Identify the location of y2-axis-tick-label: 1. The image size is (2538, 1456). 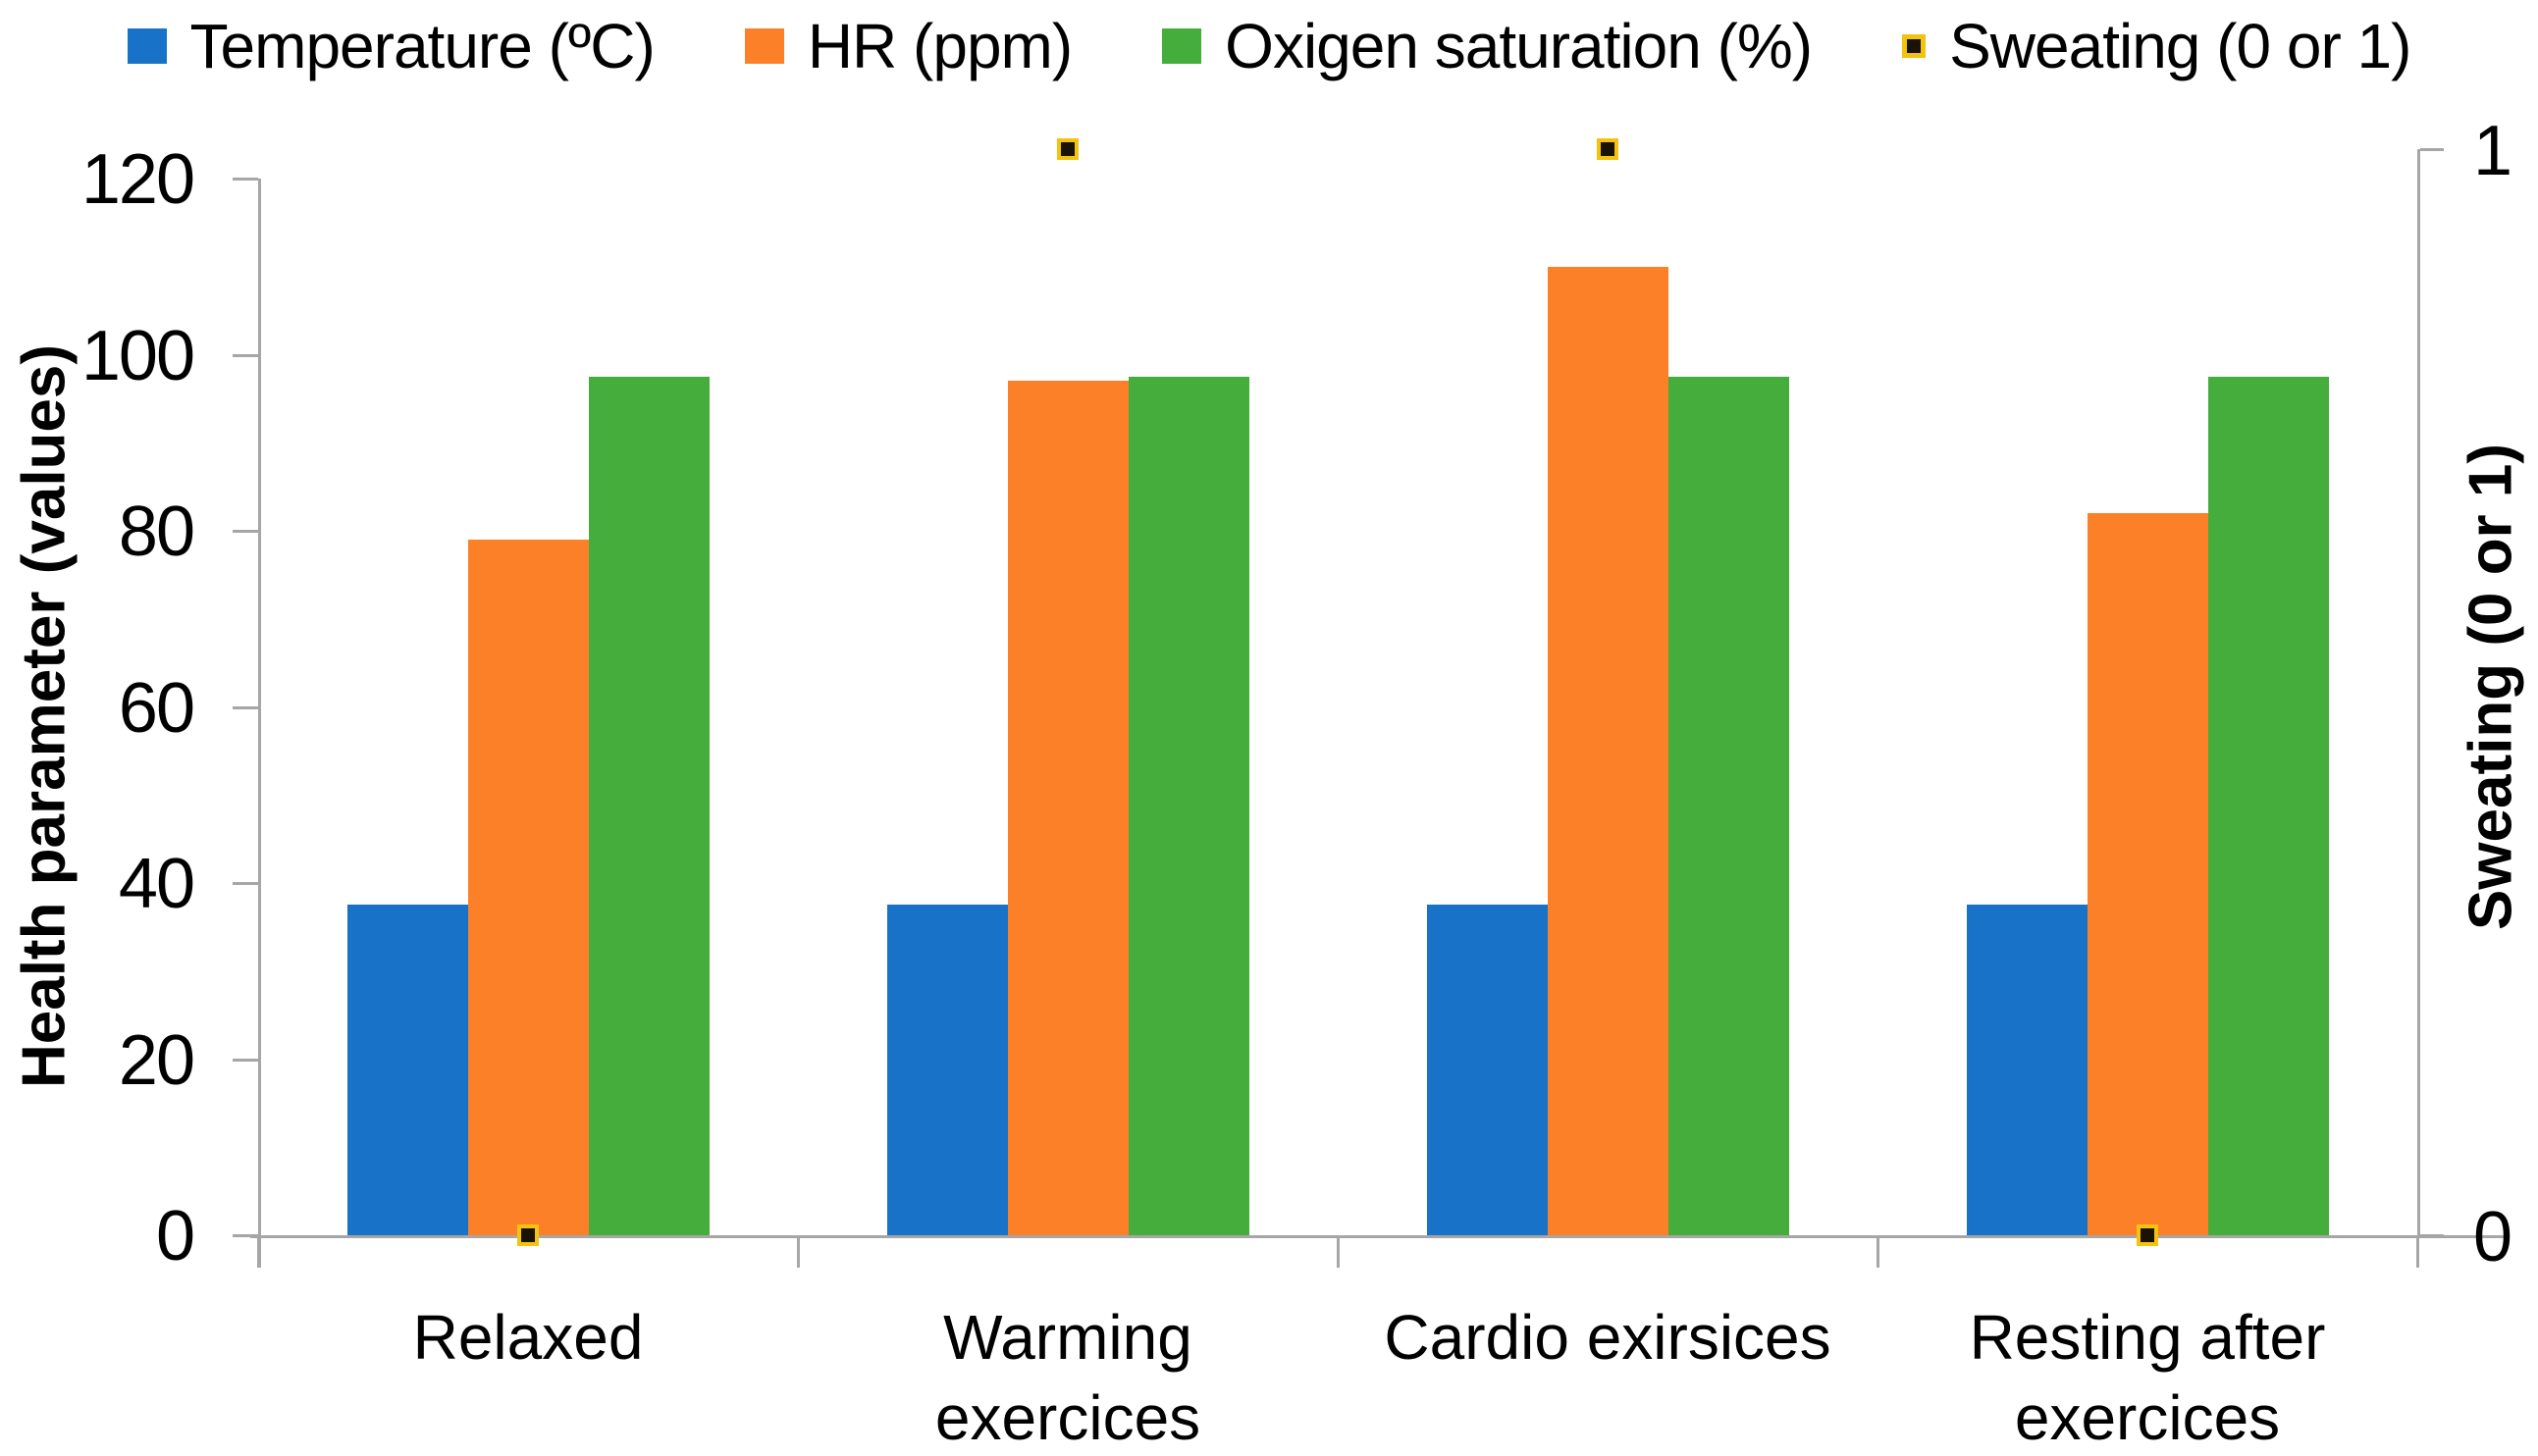
(2492, 151).